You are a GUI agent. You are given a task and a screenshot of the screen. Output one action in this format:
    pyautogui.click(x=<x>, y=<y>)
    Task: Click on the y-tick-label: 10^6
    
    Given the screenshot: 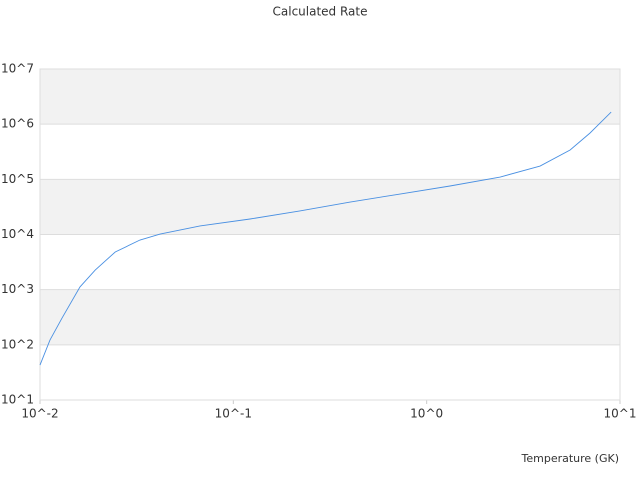 What is the action you would take?
    pyautogui.click(x=17, y=124)
    